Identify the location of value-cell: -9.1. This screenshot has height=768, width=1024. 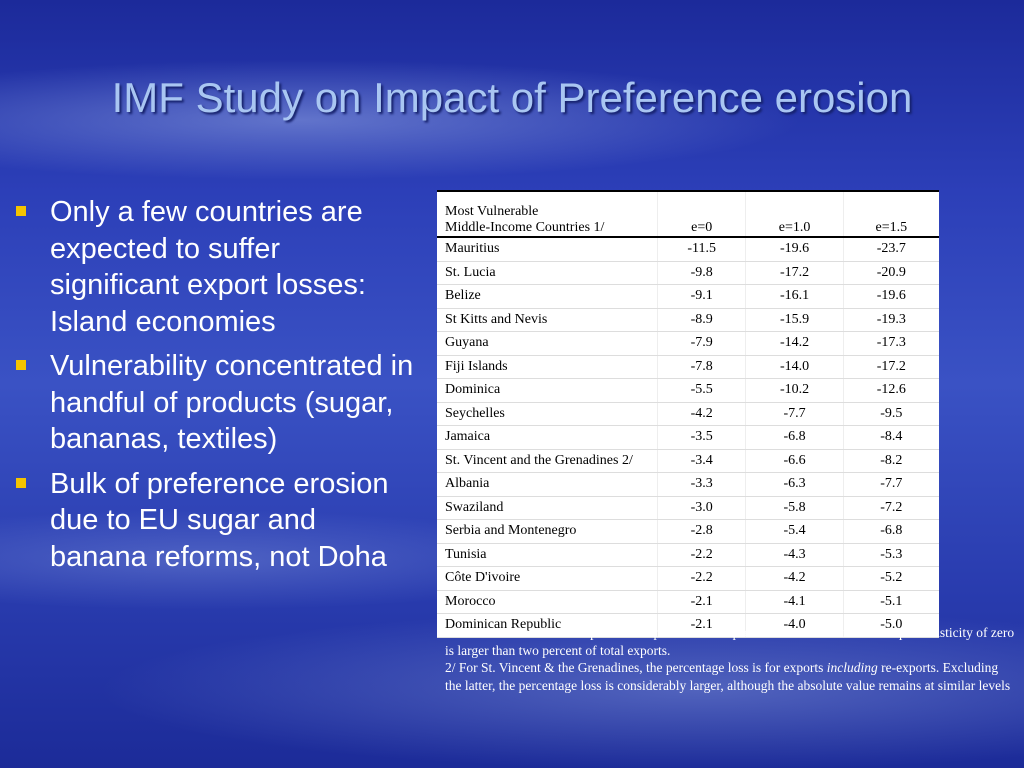
(701, 296).